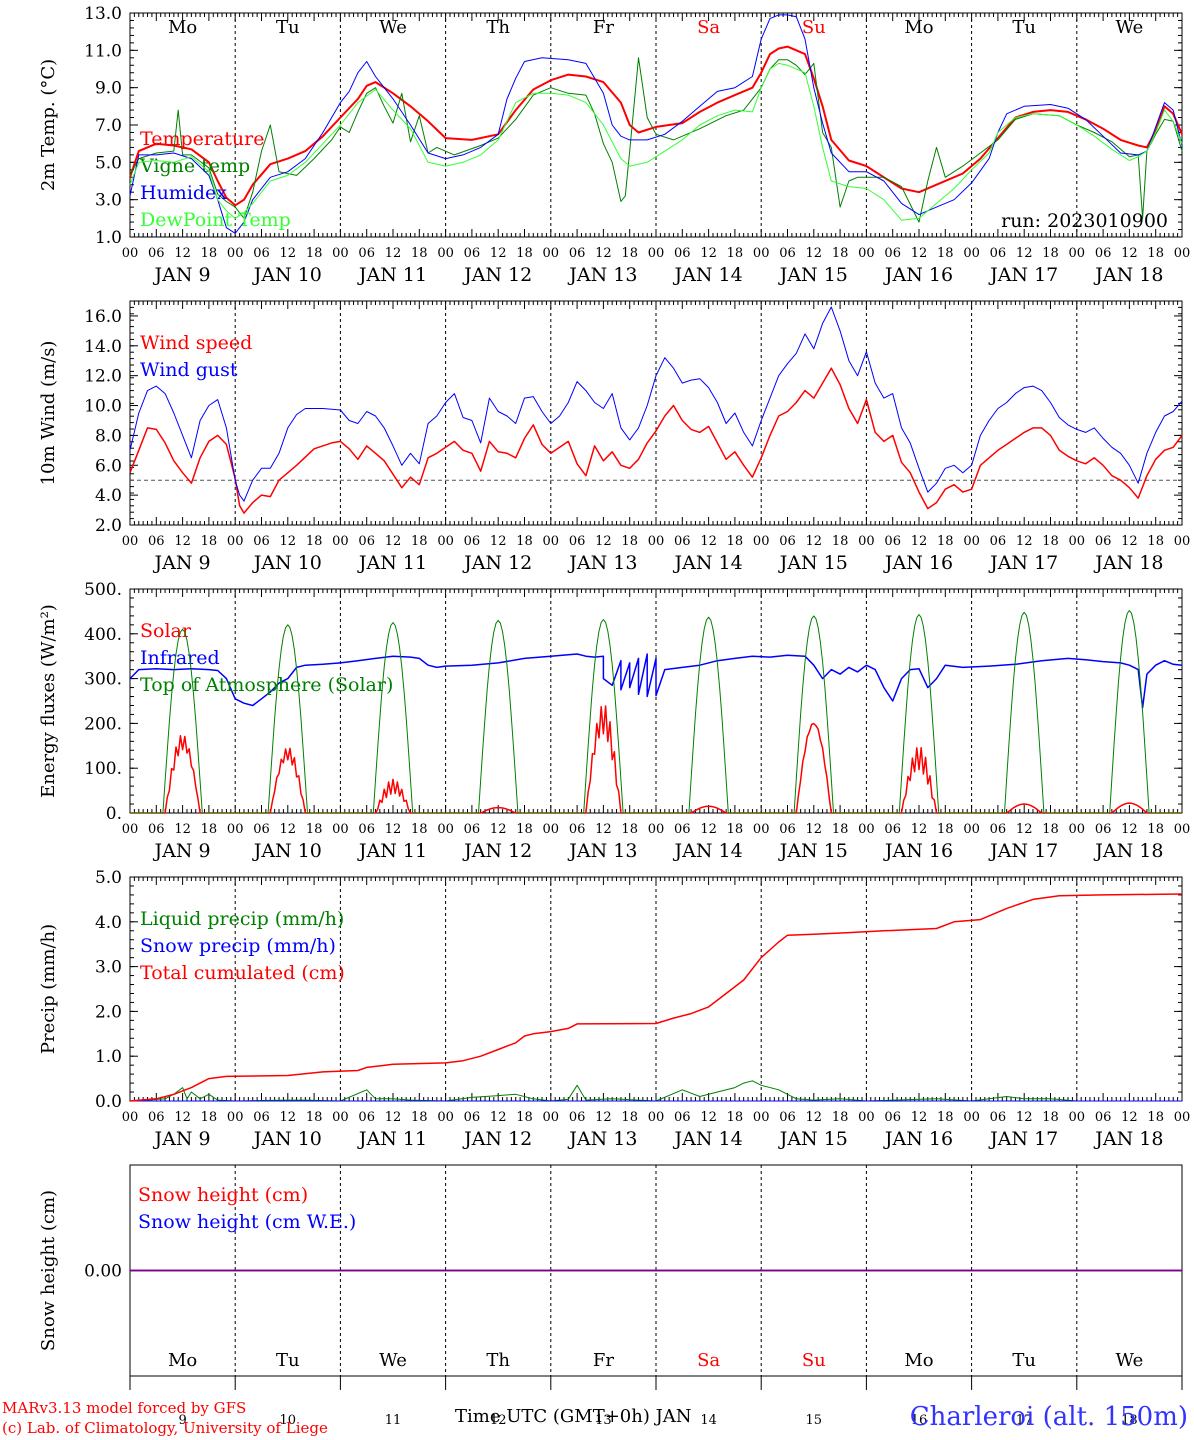 This screenshot has width=1194, height=1440. I want to click on date-label: JAN 10, so click(287, 275).